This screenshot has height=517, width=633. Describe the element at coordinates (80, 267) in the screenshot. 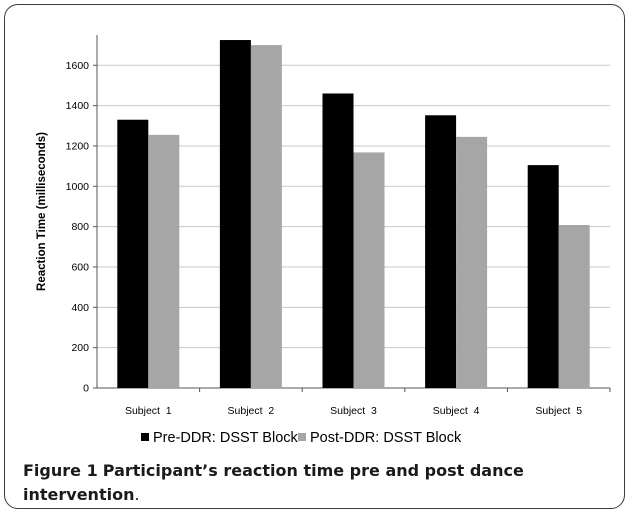

I see `y-tick-label: 600` at that location.